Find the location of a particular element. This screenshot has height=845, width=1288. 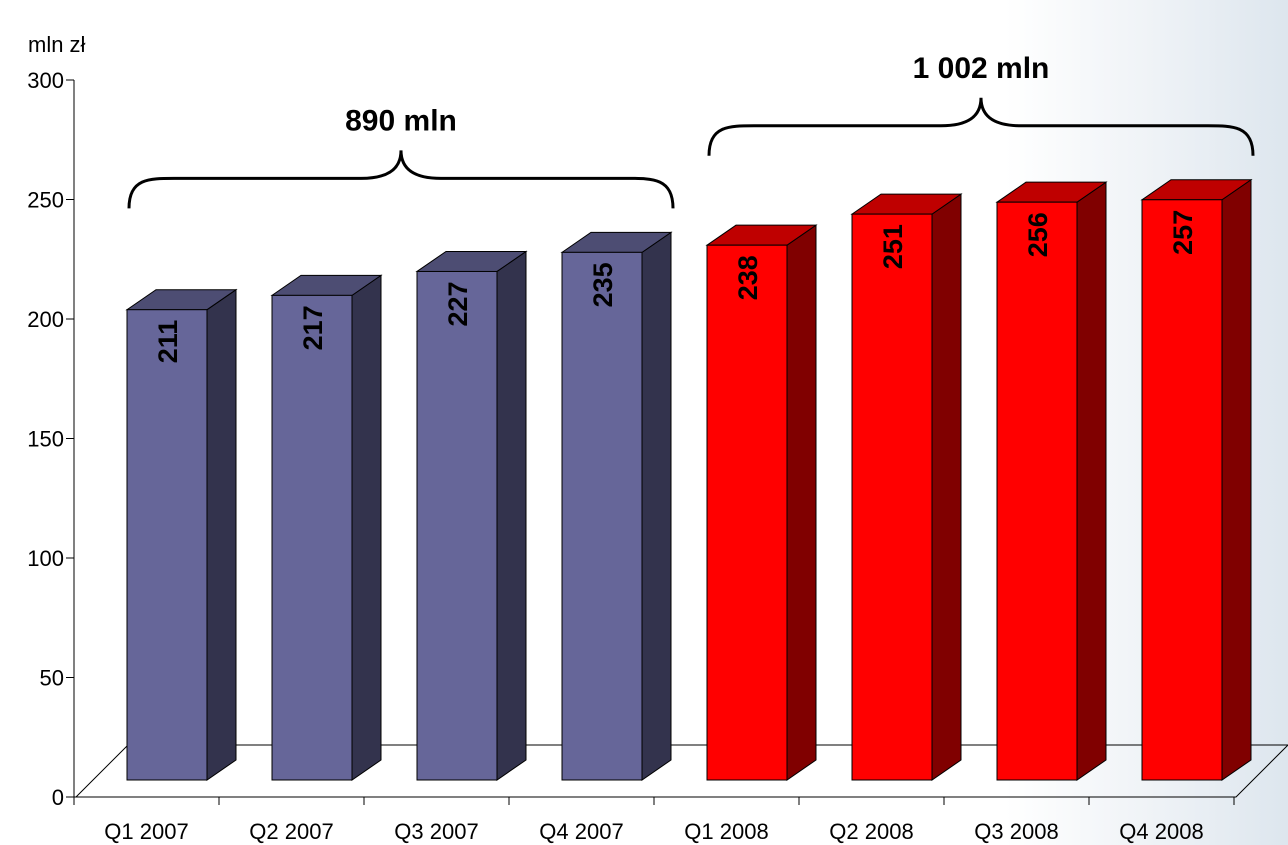

y-tick-label: 250 is located at coordinates (45, 200).